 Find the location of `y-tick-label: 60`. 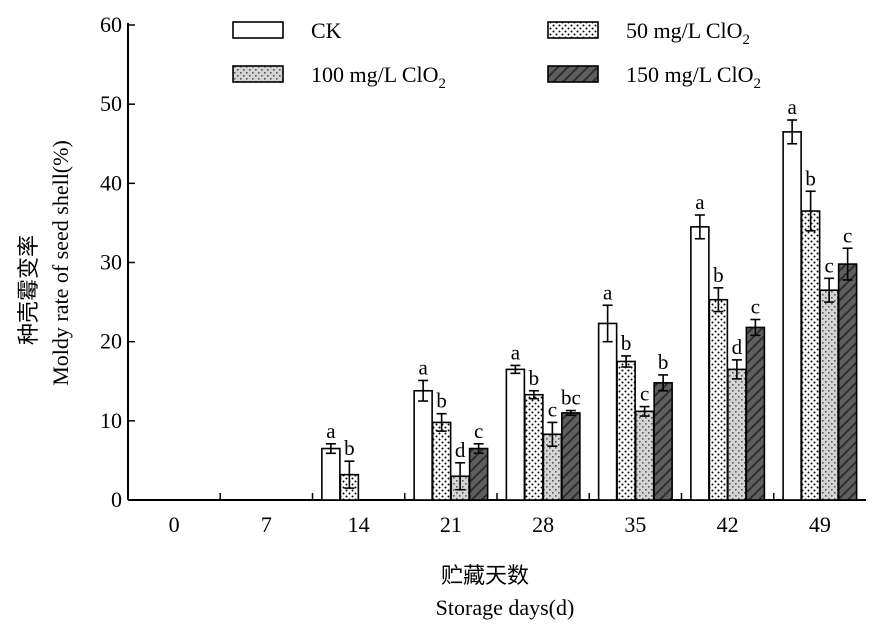

y-tick-label: 60 is located at coordinates (111, 24).